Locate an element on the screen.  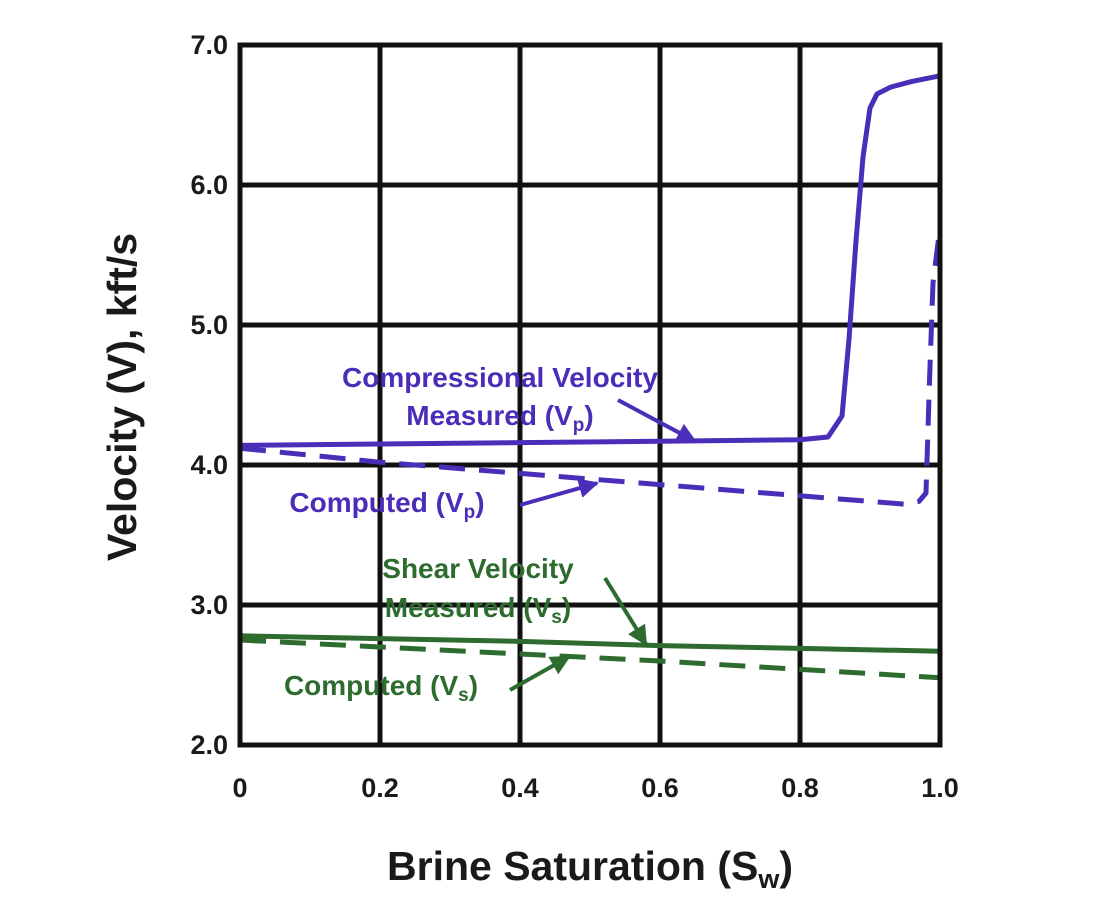
y-tick-label: 5.0 is located at coordinates (209, 325).